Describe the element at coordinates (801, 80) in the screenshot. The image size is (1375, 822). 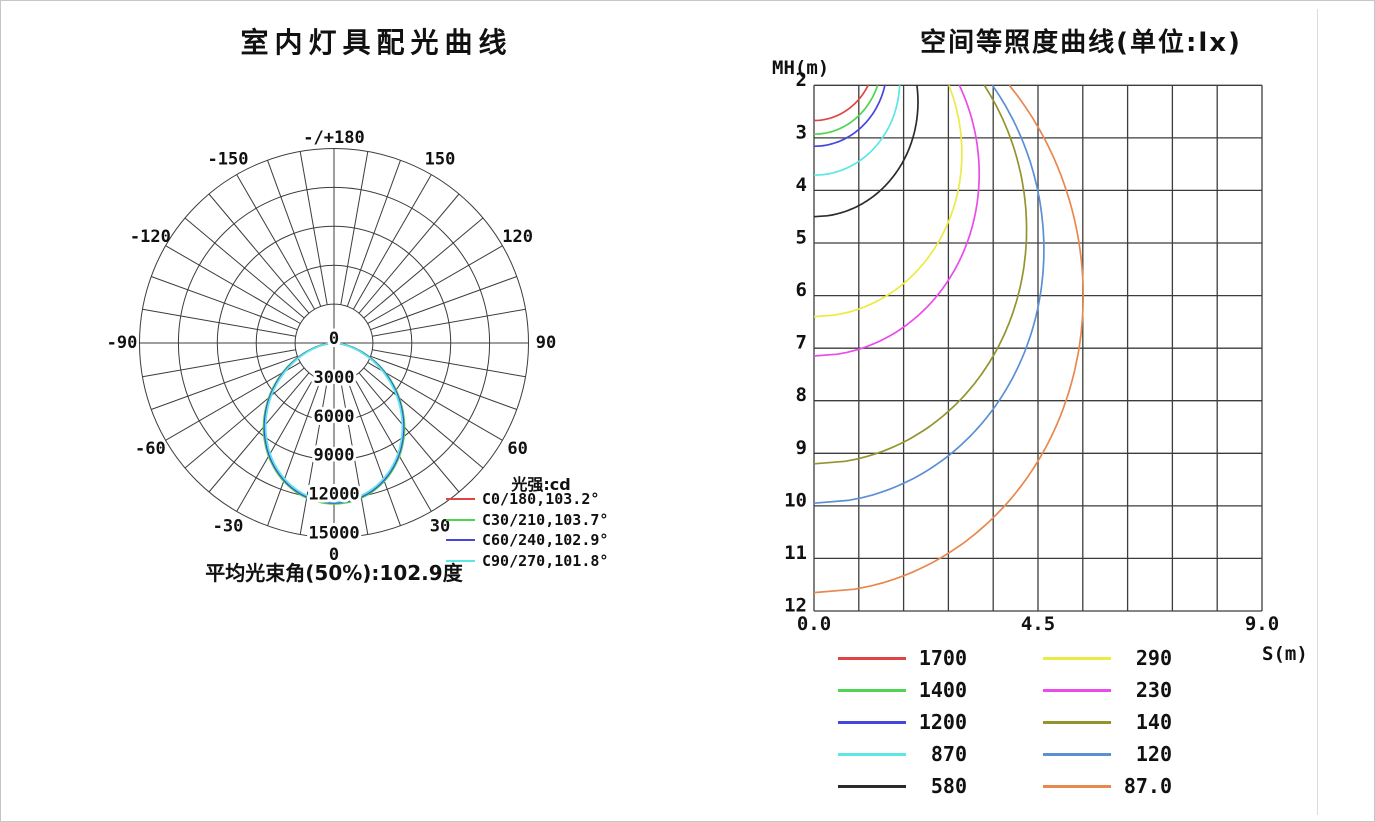
I see `iso-y-tick-label: 2` at that location.